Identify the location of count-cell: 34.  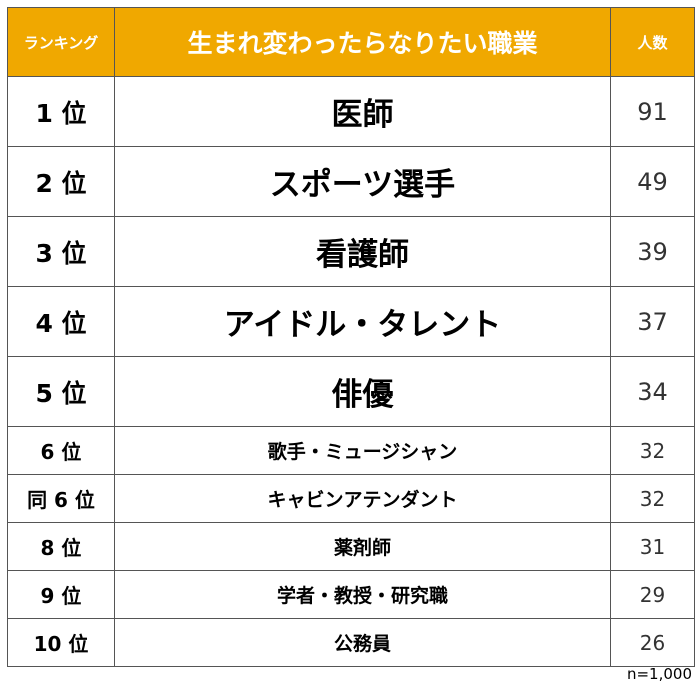
(652, 391).